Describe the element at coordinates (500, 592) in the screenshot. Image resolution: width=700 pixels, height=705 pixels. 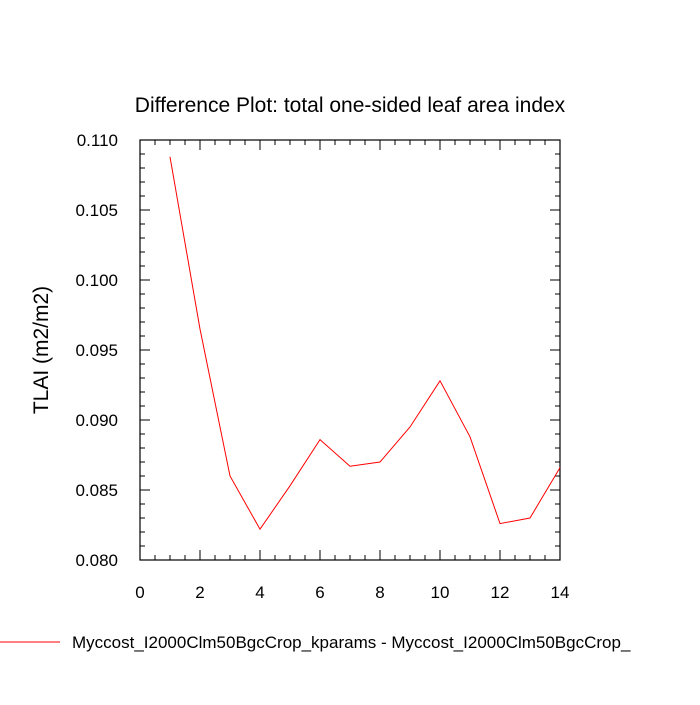
I see `x-tick-label: 12` at that location.